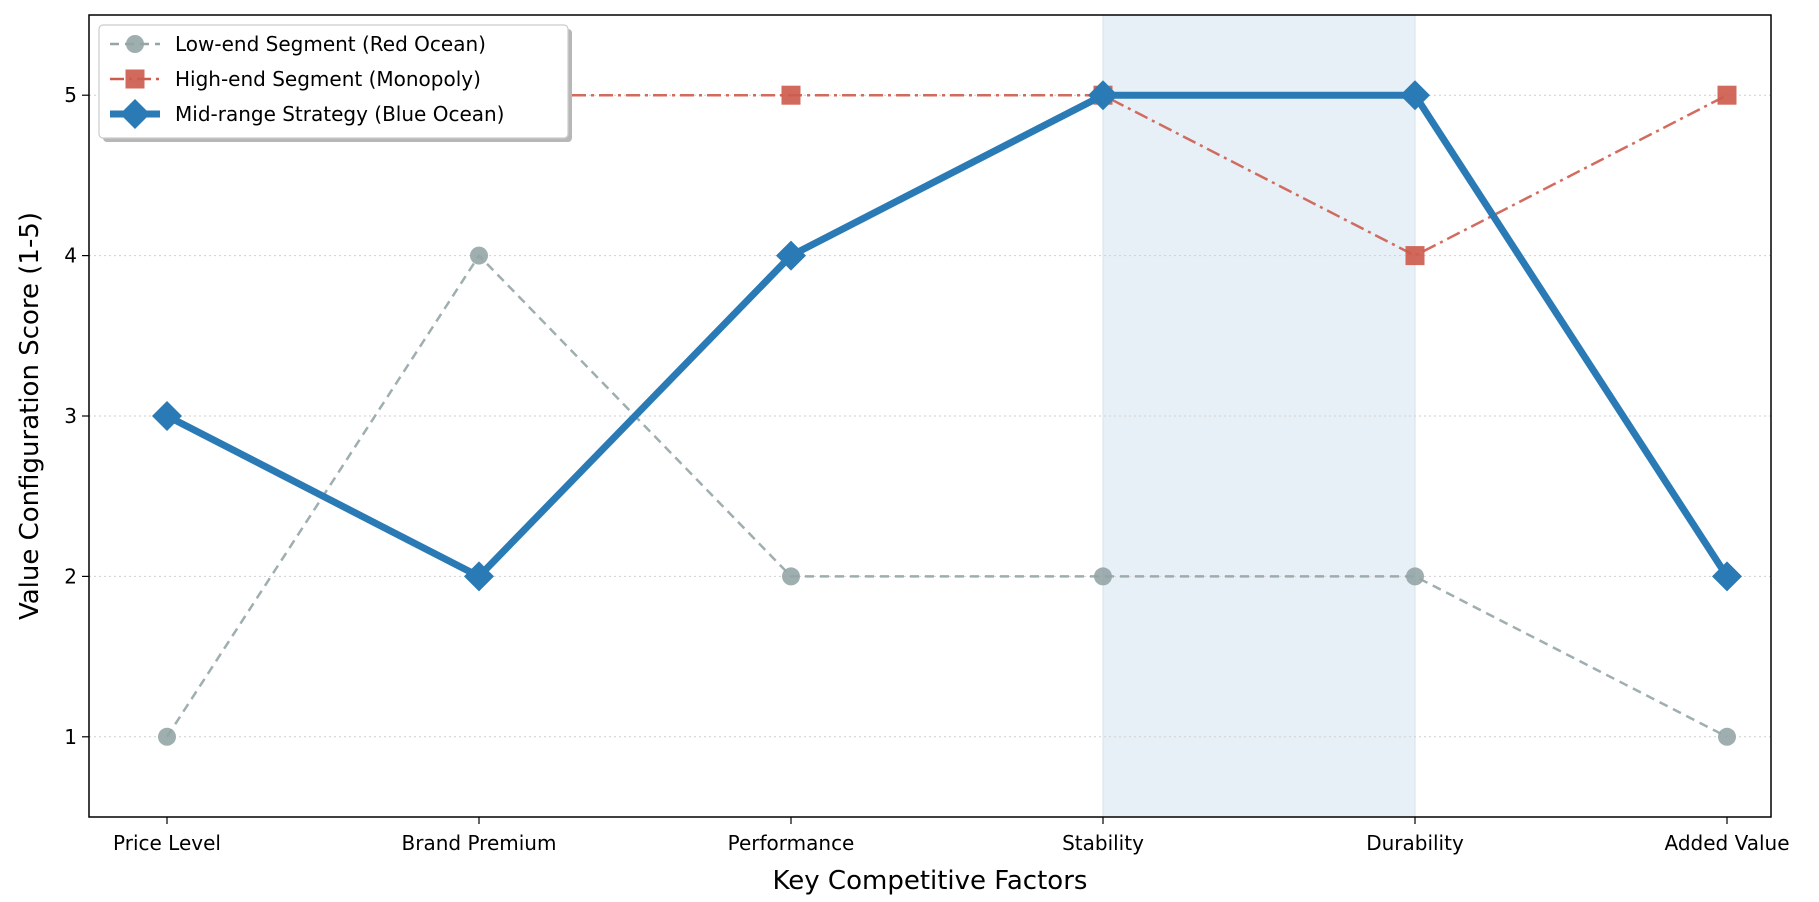 The height and width of the screenshot is (902, 1819). Describe the element at coordinates (30, 416) in the screenshot. I see `y-axis-title: Value Configuration Score (1-5)` at that location.